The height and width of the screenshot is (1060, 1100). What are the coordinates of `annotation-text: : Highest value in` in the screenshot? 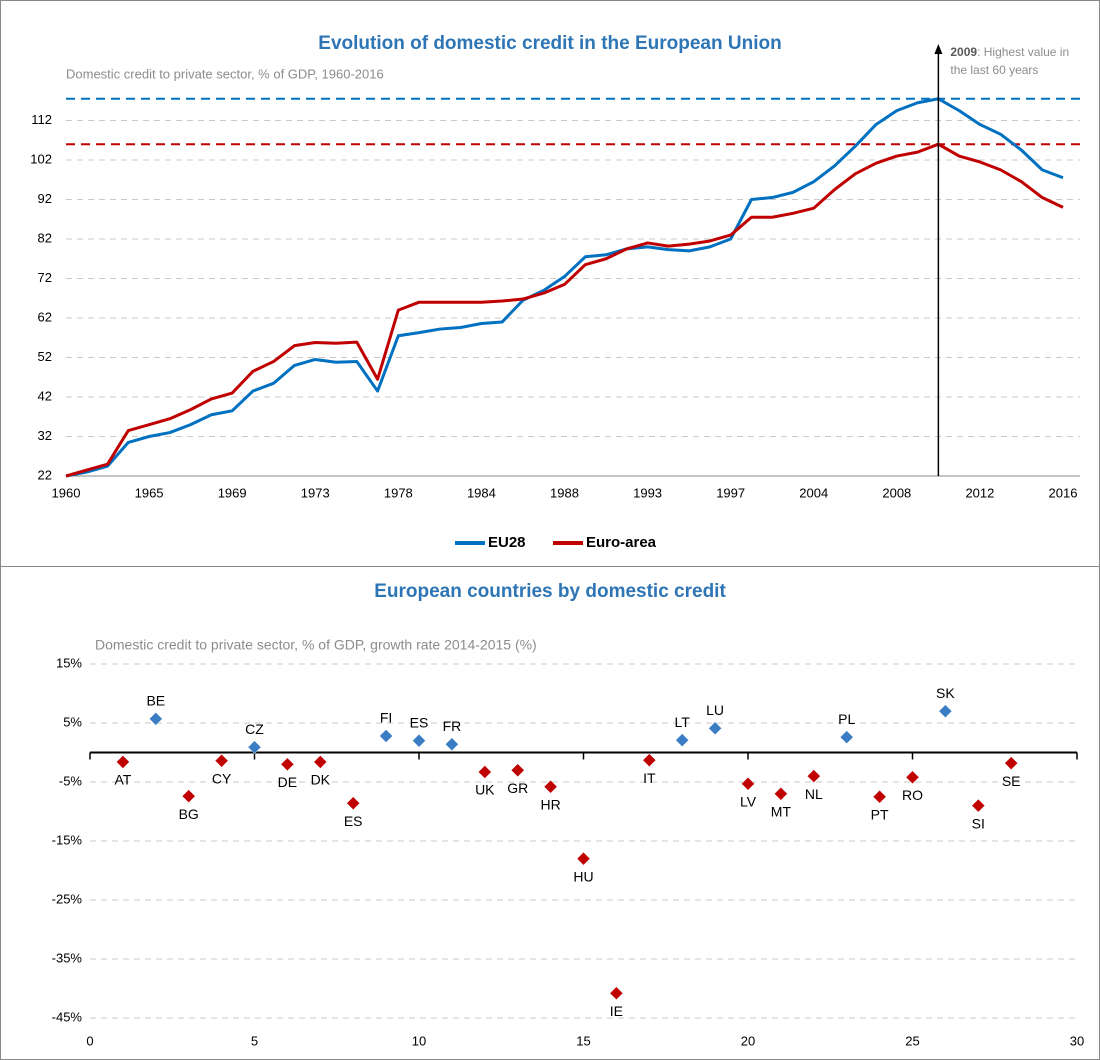 It's located at (1023, 52).